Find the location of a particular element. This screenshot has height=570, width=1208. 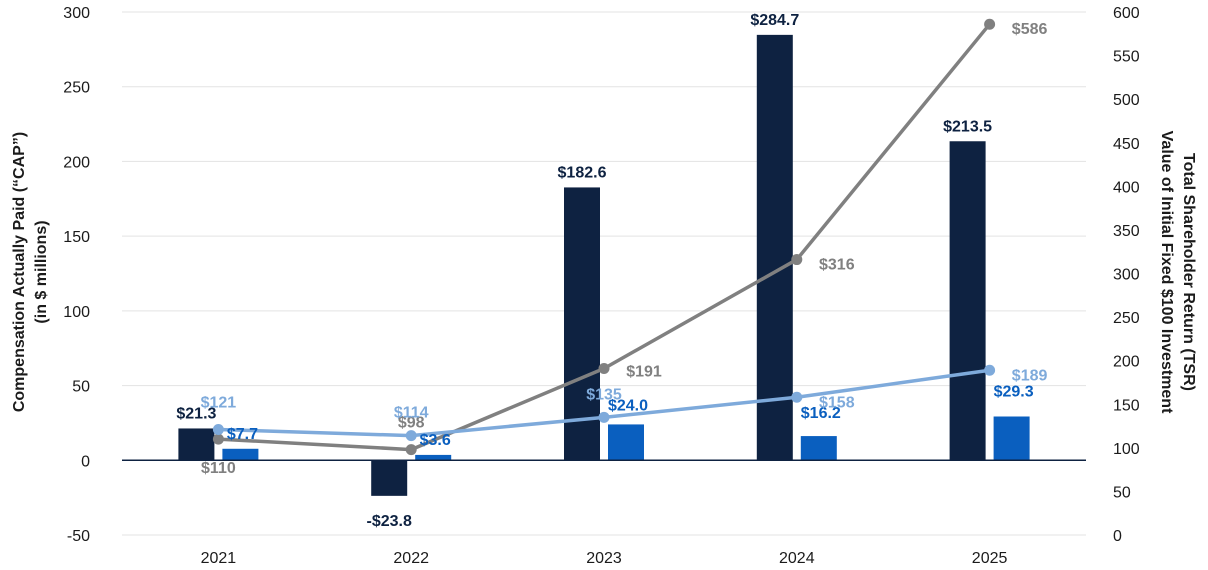

left-tick-label: 0 is located at coordinates (85, 461).